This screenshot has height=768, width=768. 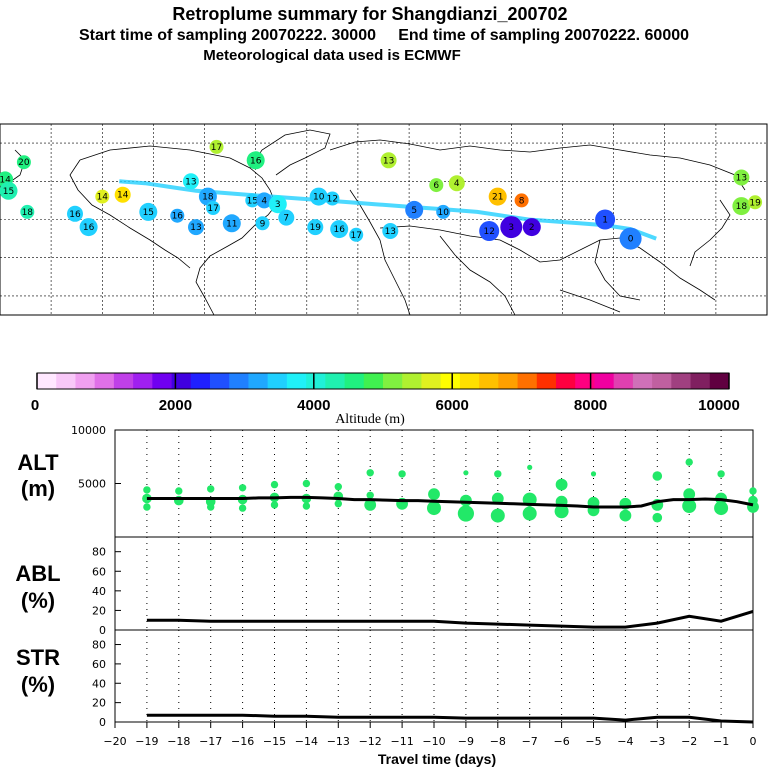 I want to click on cluster-label: 6, so click(x=436, y=186).